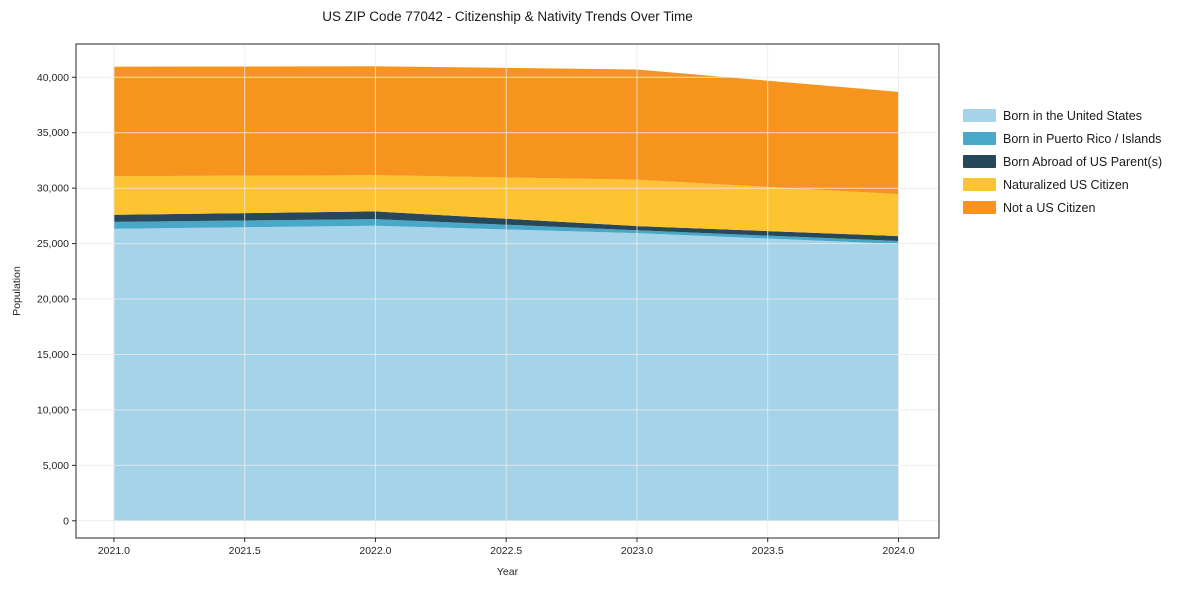 This screenshot has height=590, width=1189. Describe the element at coordinates (1082, 138) in the screenshot. I see `legend-label: Born in Puerto Rico / Islands` at that location.